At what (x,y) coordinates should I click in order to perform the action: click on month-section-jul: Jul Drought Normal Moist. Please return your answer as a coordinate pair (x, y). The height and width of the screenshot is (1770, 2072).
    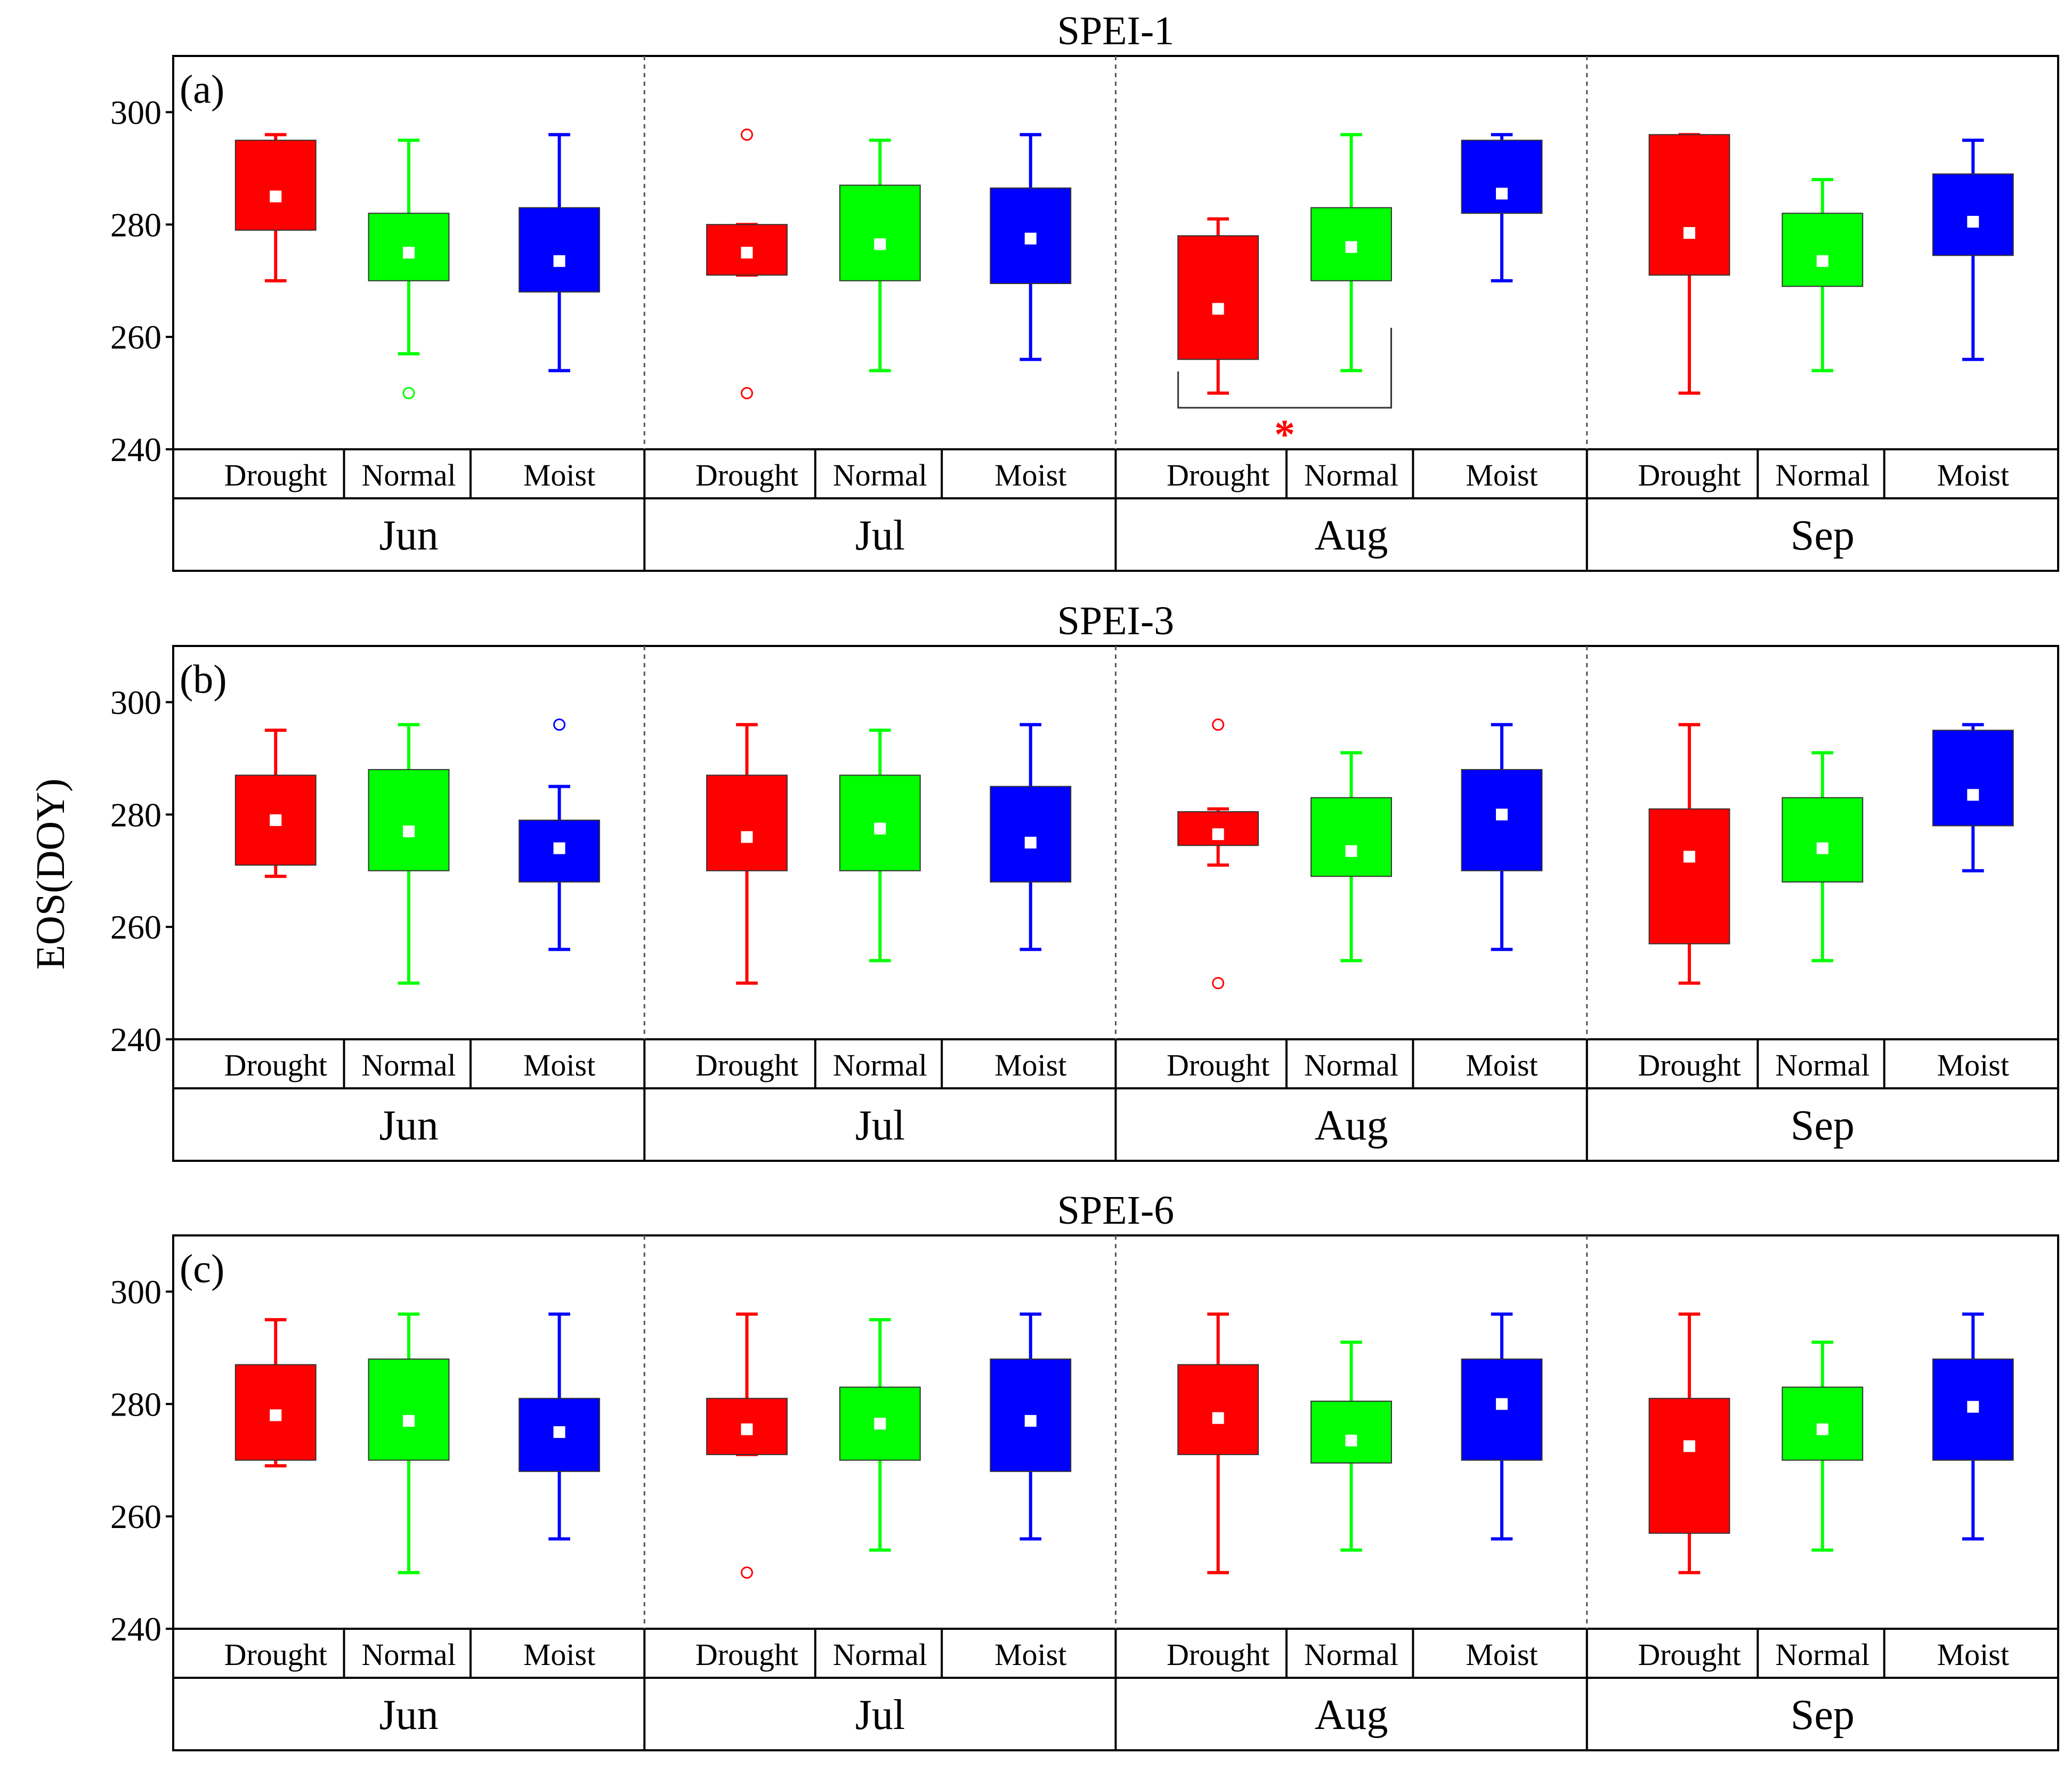
    Looking at the image, I should click on (857, 313).